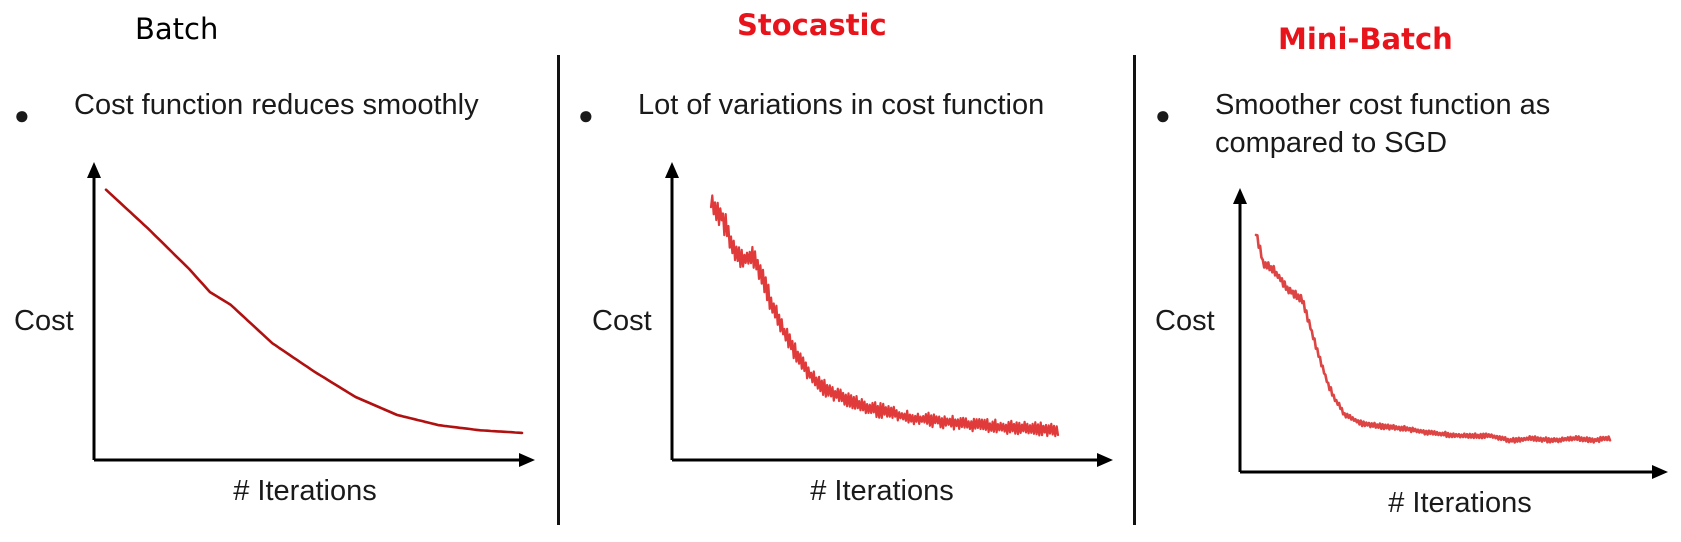 The image size is (1681, 542). What do you see at coordinates (276, 105) in the screenshot?
I see `bullet-text-batch: Cost function reduces smoothly` at bounding box center [276, 105].